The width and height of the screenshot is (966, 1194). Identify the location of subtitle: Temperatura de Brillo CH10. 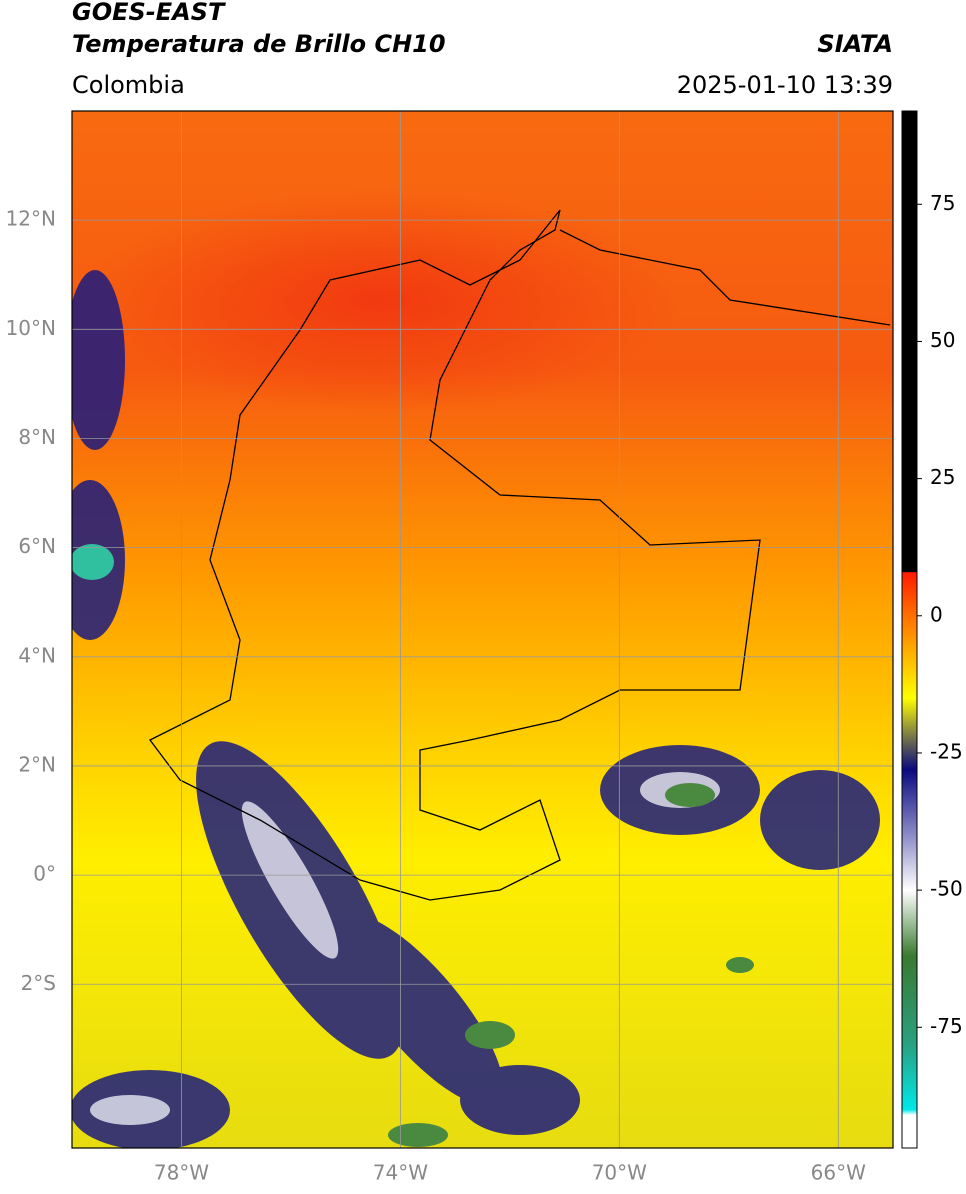
(259, 44).